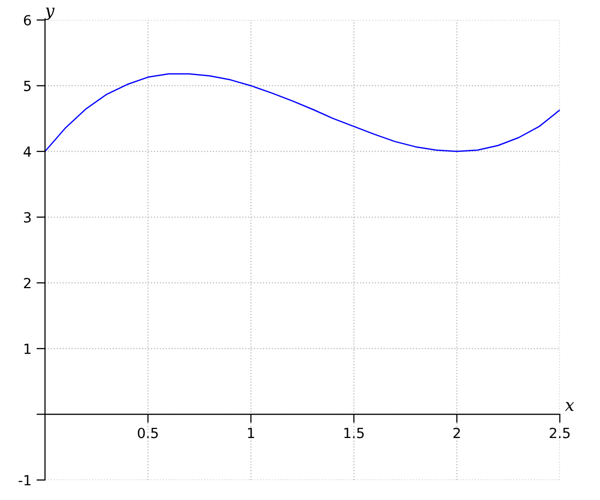  I want to click on y-tick-label: 1, so click(27, 349).